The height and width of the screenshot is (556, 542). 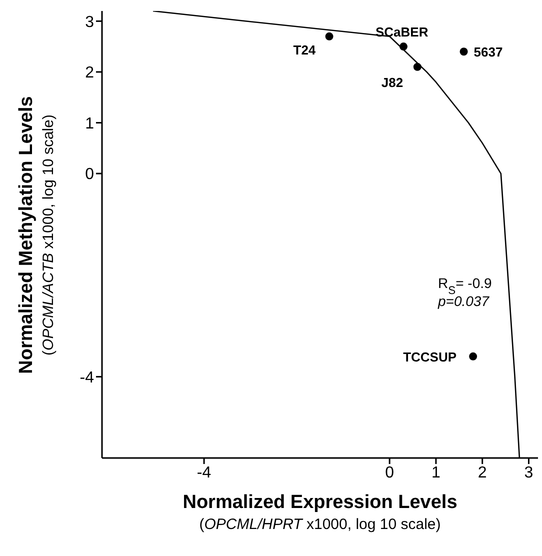 I want to click on x-tick-label: 0, so click(x=389, y=473).